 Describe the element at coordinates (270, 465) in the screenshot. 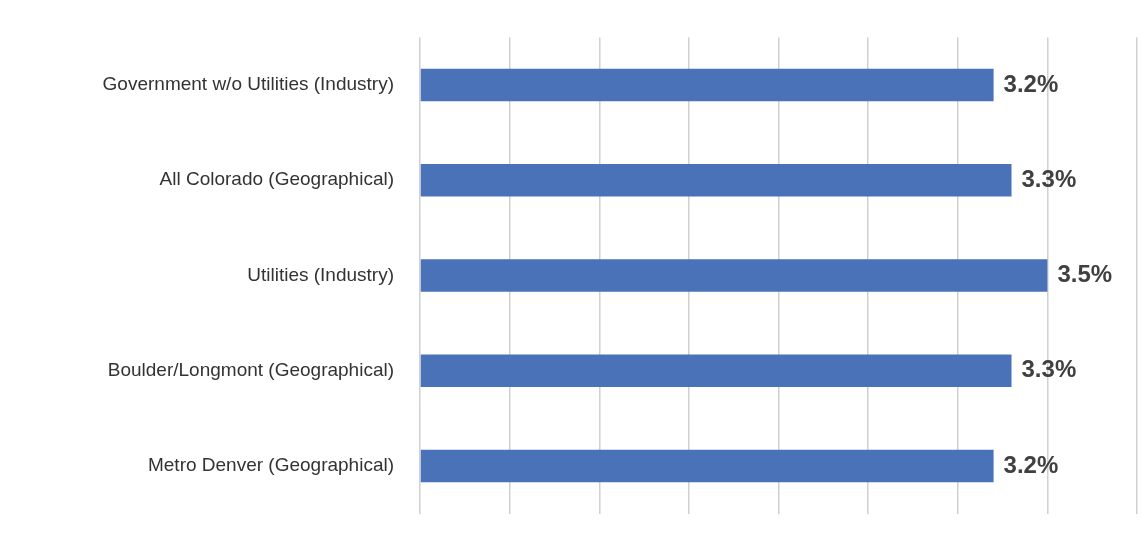

I see `y-tick-label: Metro Denver (Geographical)` at that location.